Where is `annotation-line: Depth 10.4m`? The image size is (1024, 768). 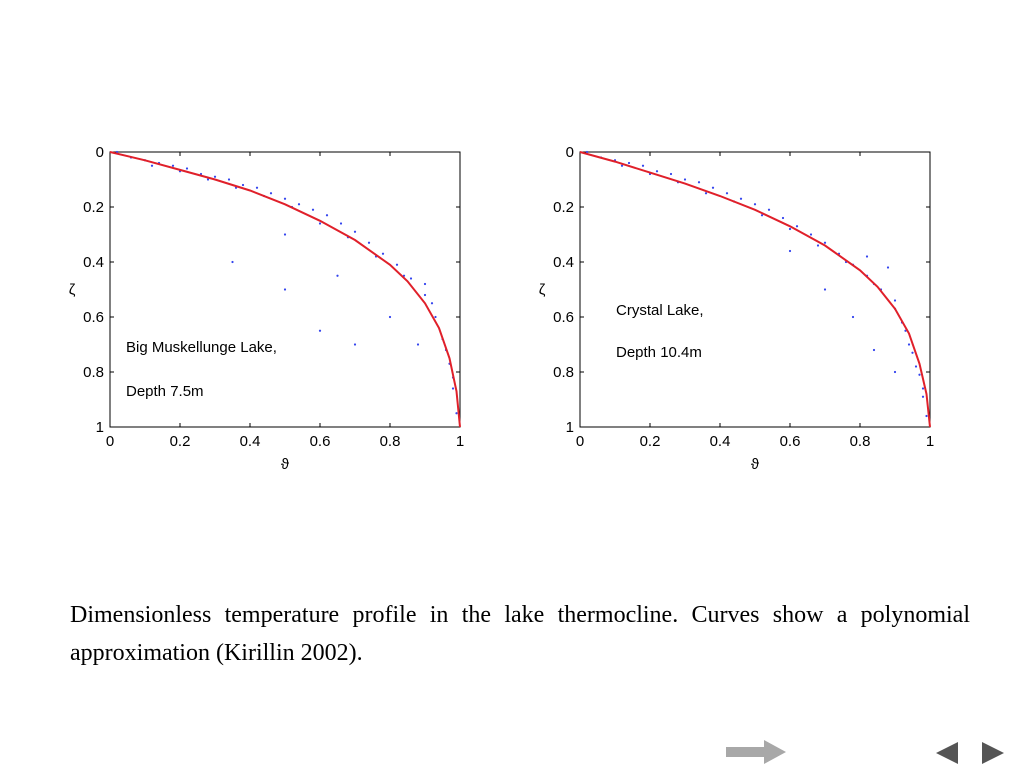
annotation-line: Depth 10.4m is located at coordinates (659, 352).